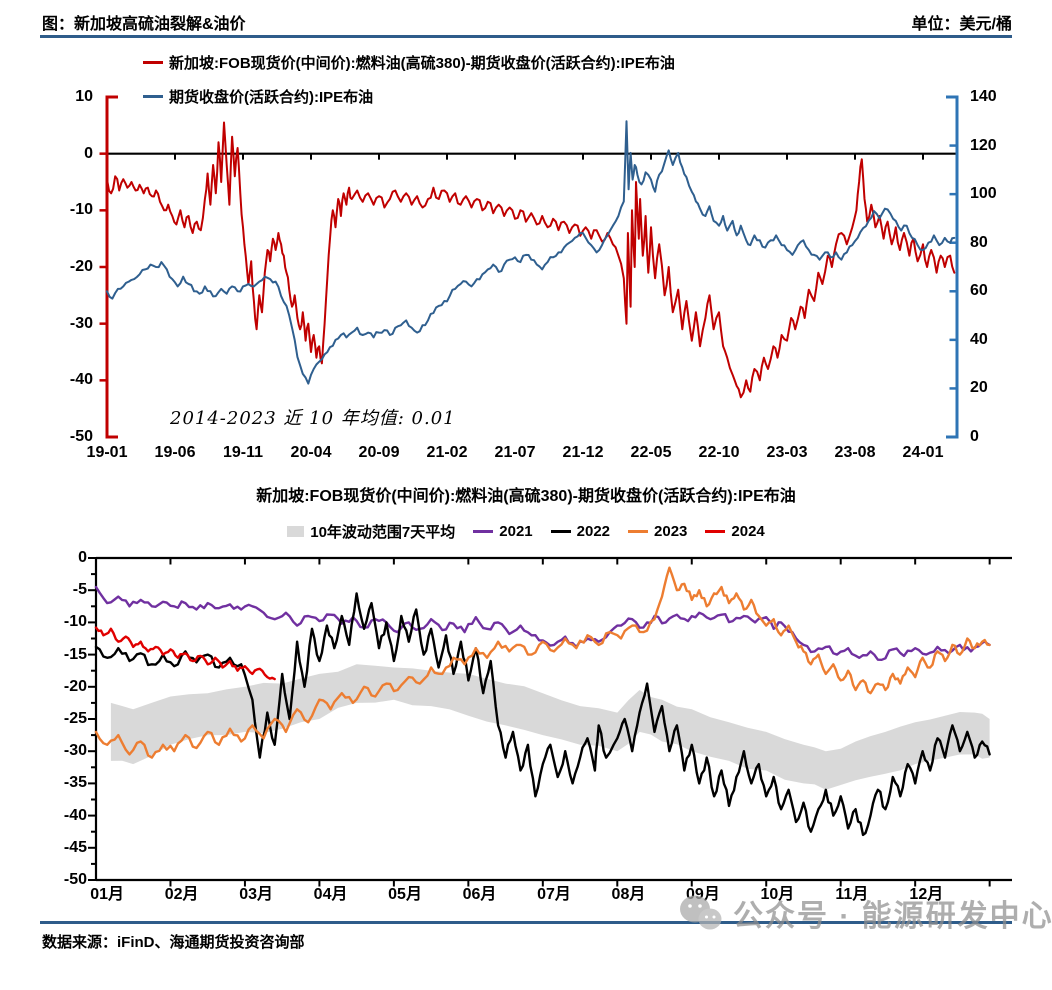 This screenshot has width=1052, height=990. Describe the element at coordinates (671, 531) in the screenshot. I see `legend-label: 2023` at that location.